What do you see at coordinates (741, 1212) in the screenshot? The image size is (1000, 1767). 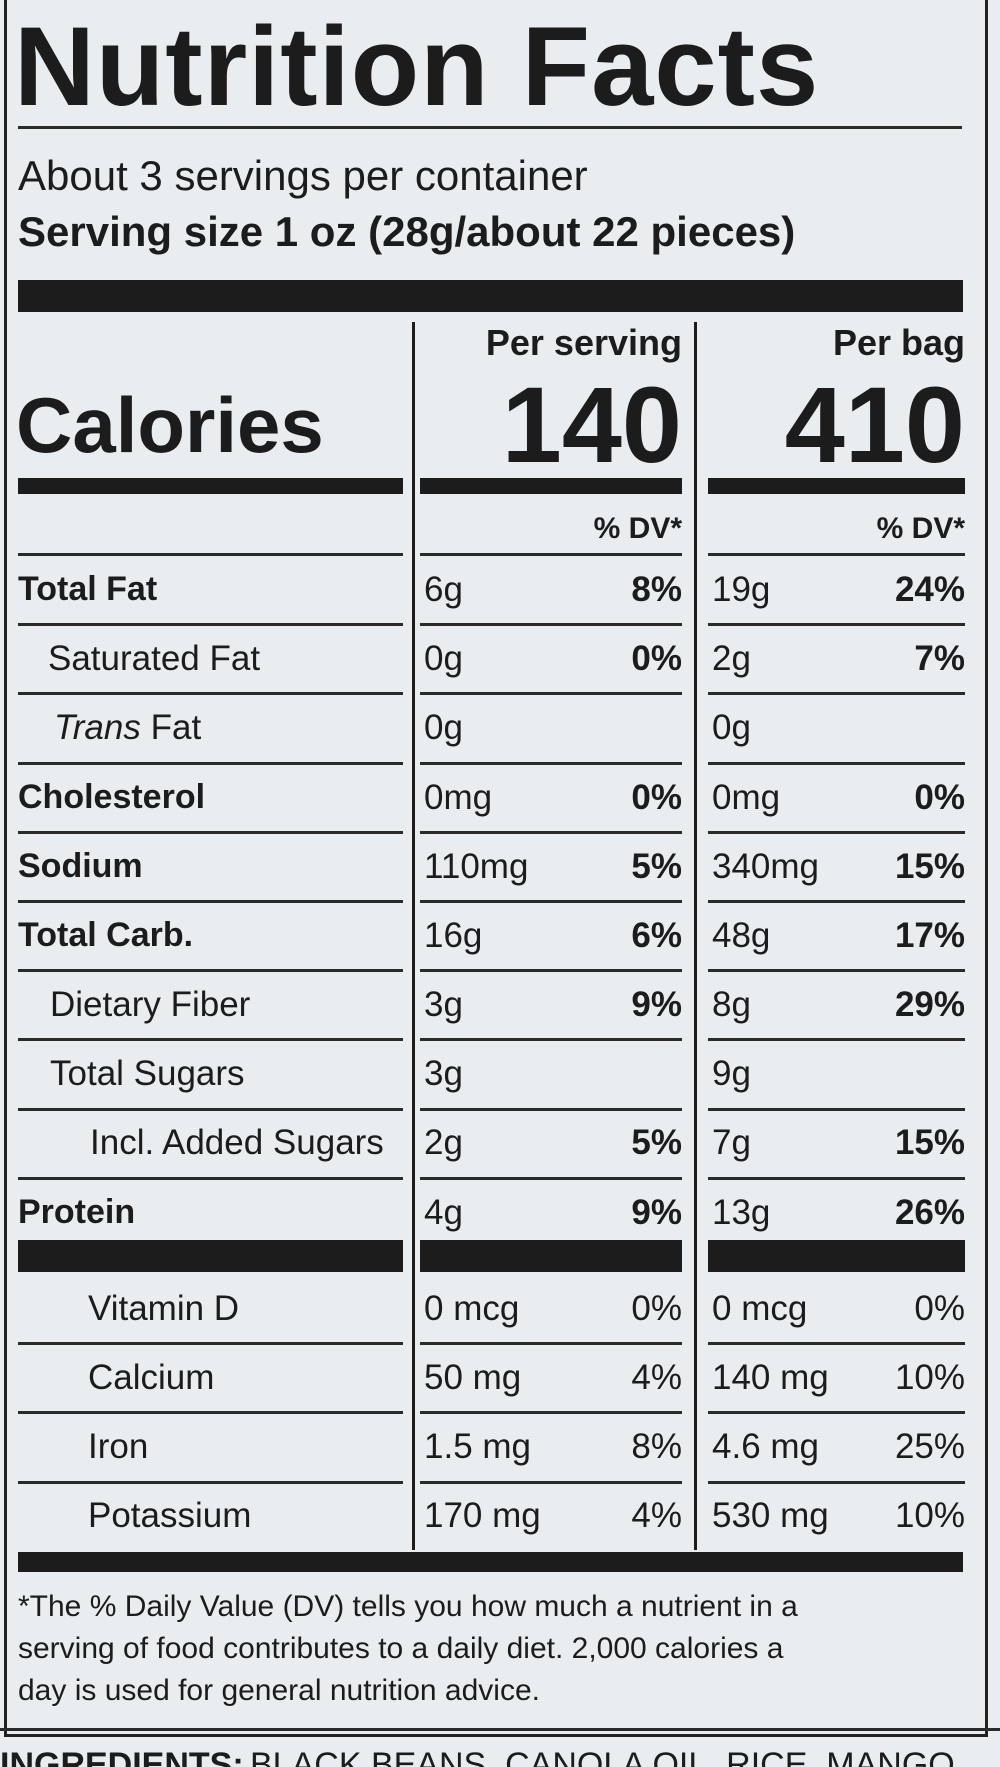 I see `amount: 13g` at bounding box center [741, 1212].